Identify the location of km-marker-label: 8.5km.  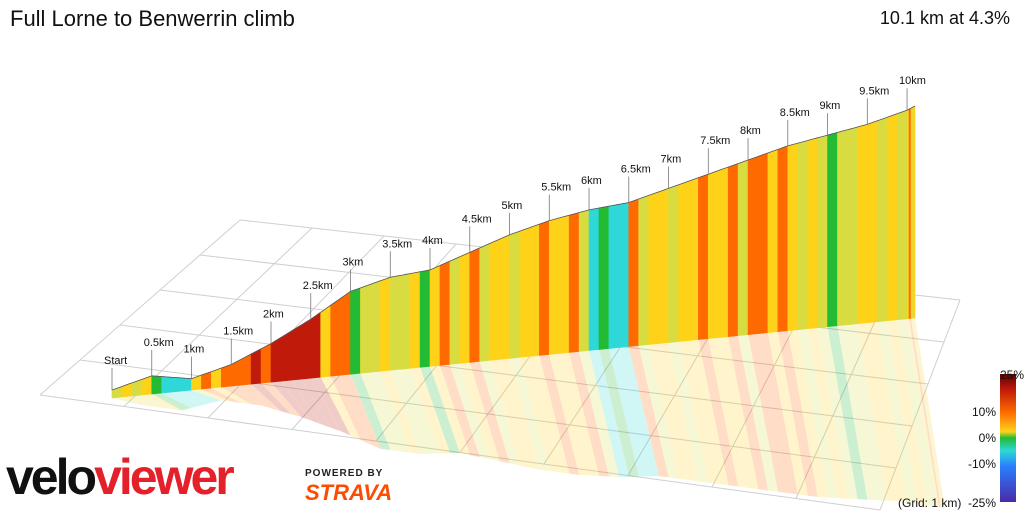
(795, 113).